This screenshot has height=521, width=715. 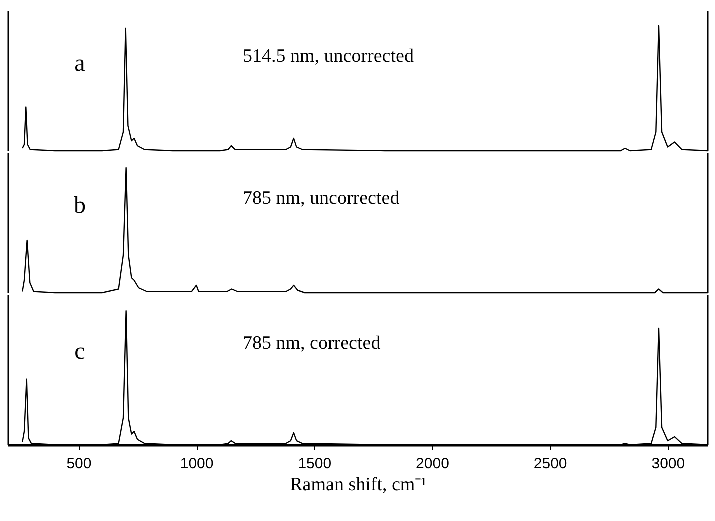 I want to click on text: 785 nm, uncorrected, so click(x=321, y=198).